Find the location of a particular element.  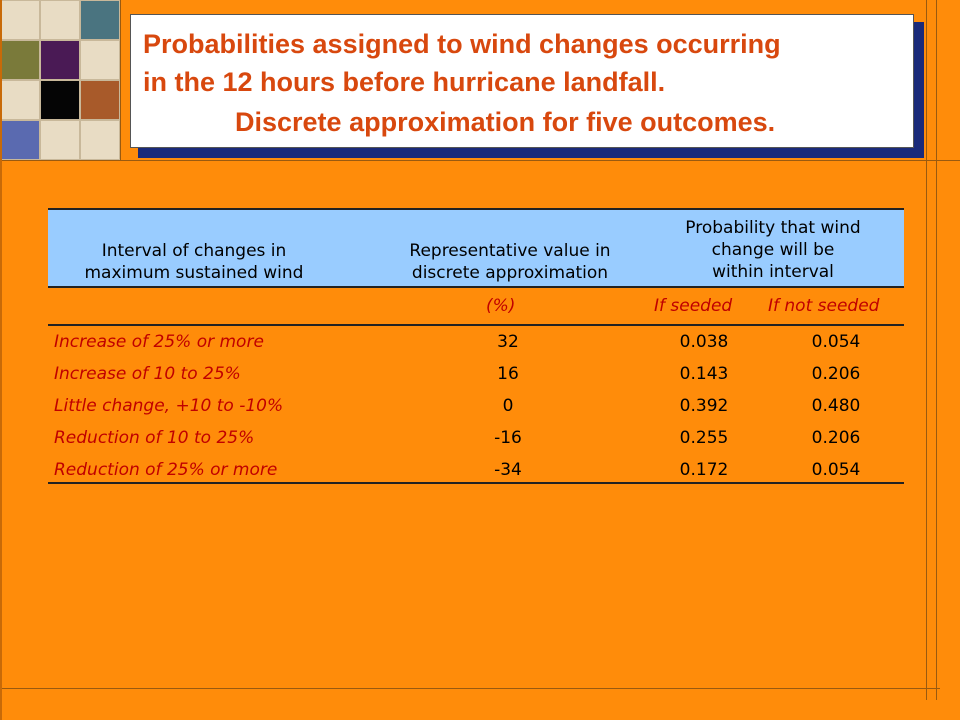

table-header is located at coordinates (476, 247).